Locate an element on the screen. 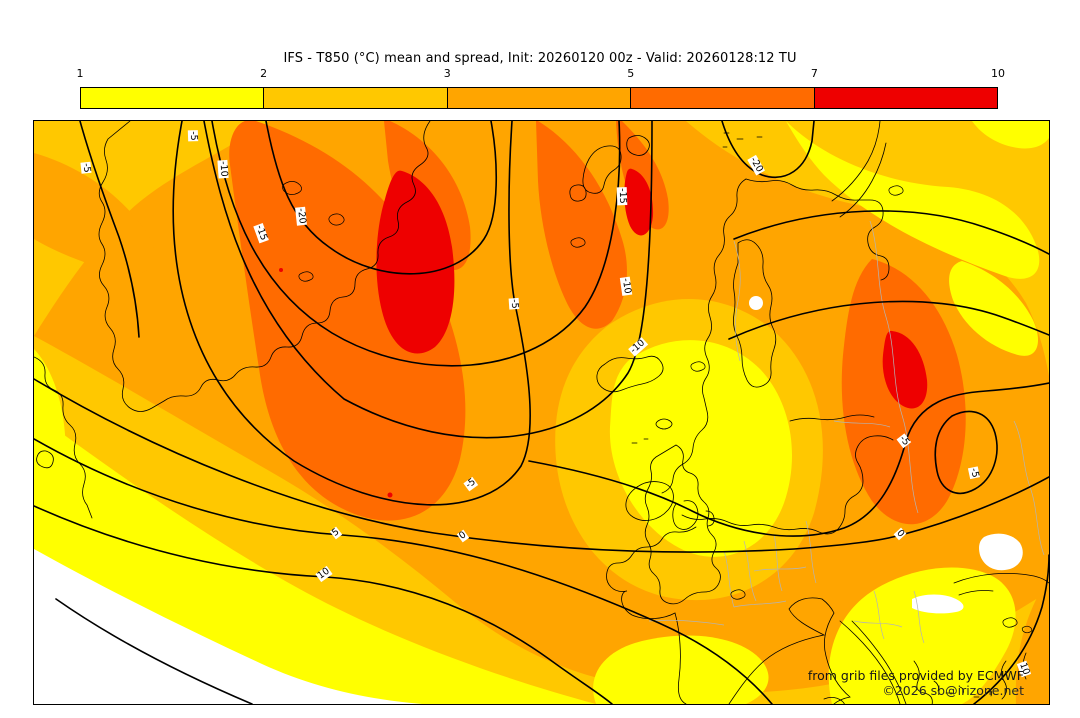  mediterranean-coastline is located at coordinates (789, 650).